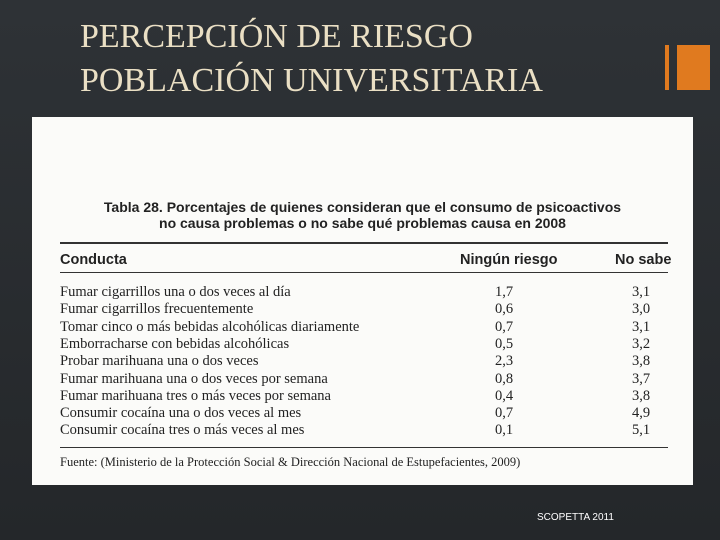 The height and width of the screenshot is (540, 720). What do you see at coordinates (159, 361) in the screenshot?
I see `row-label: Probar marihuana una o dos veces` at bounding box center [159, 361].